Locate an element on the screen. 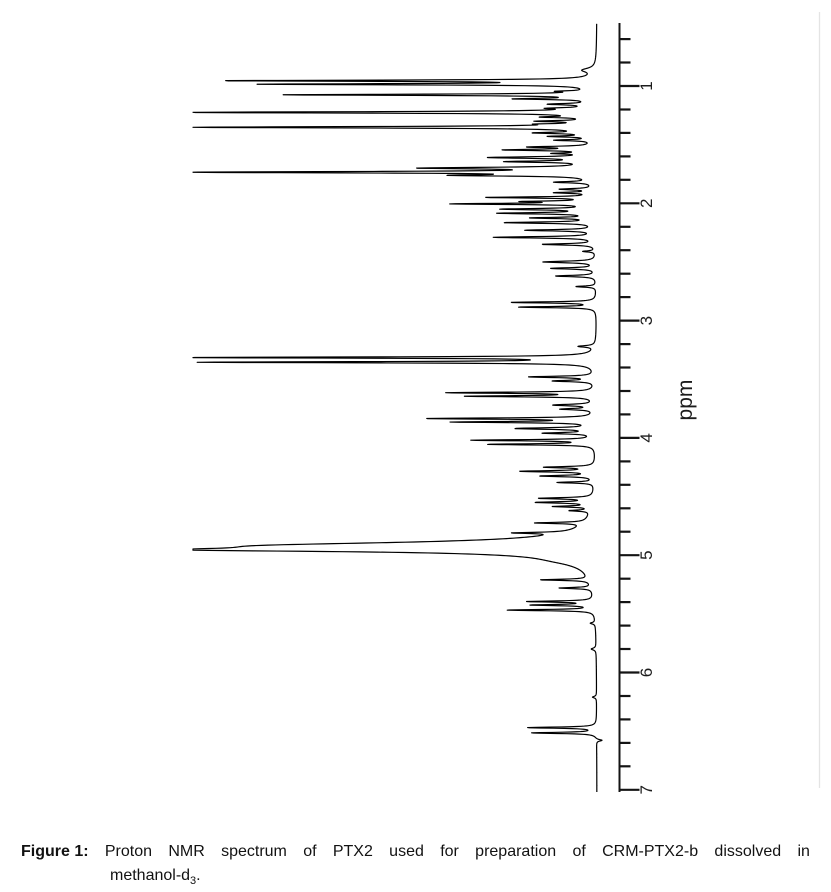 The height and width of the screenshot is (892, 831). caption-word: used is located at coordinates (406, 851).